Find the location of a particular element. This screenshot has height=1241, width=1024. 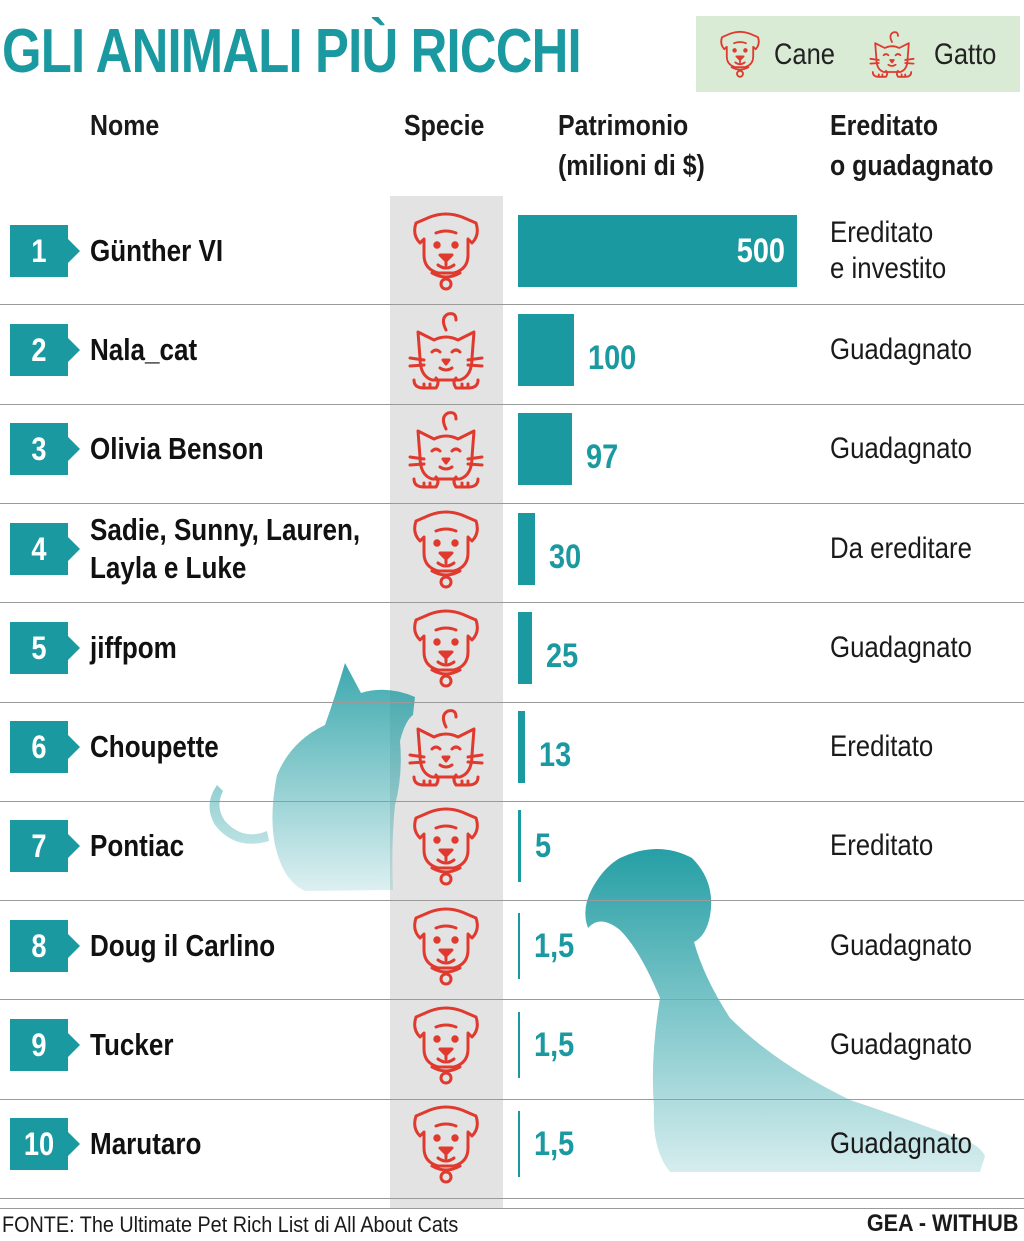

pet-name: Tucker is located at coordinates (132, 1045).